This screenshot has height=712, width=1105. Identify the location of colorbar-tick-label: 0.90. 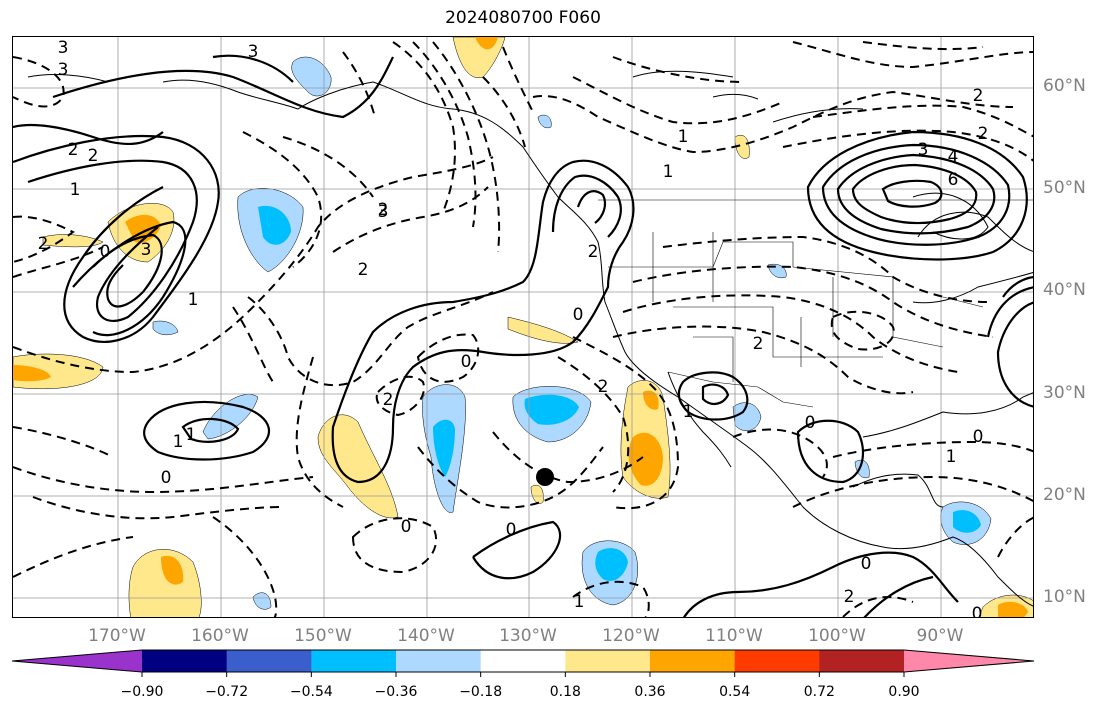
(904, 692).